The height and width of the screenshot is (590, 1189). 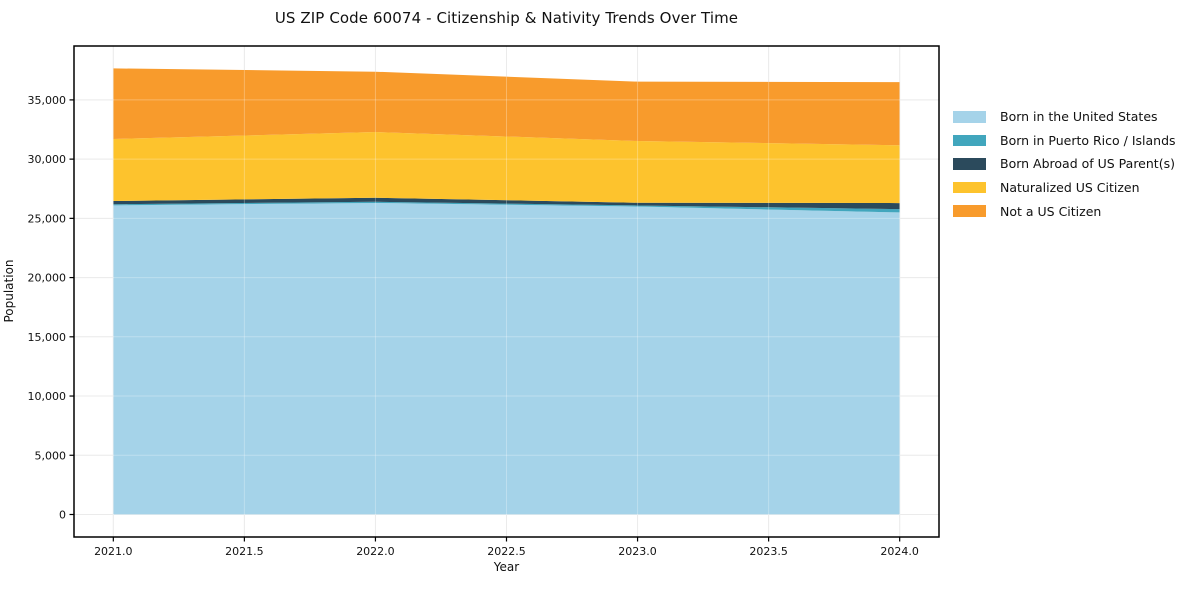 I want to click on area-not-a-us-citizen, so click(x=506, y=107).